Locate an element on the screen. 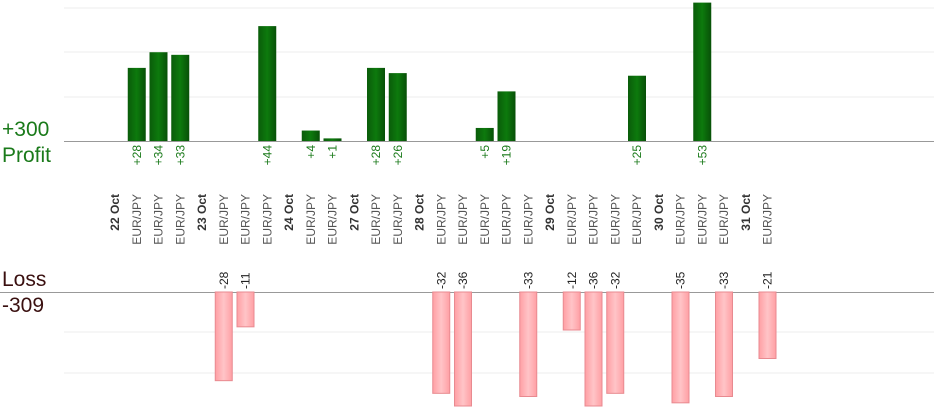  day-label: 22 Oct is located at coordinates (115, 212).